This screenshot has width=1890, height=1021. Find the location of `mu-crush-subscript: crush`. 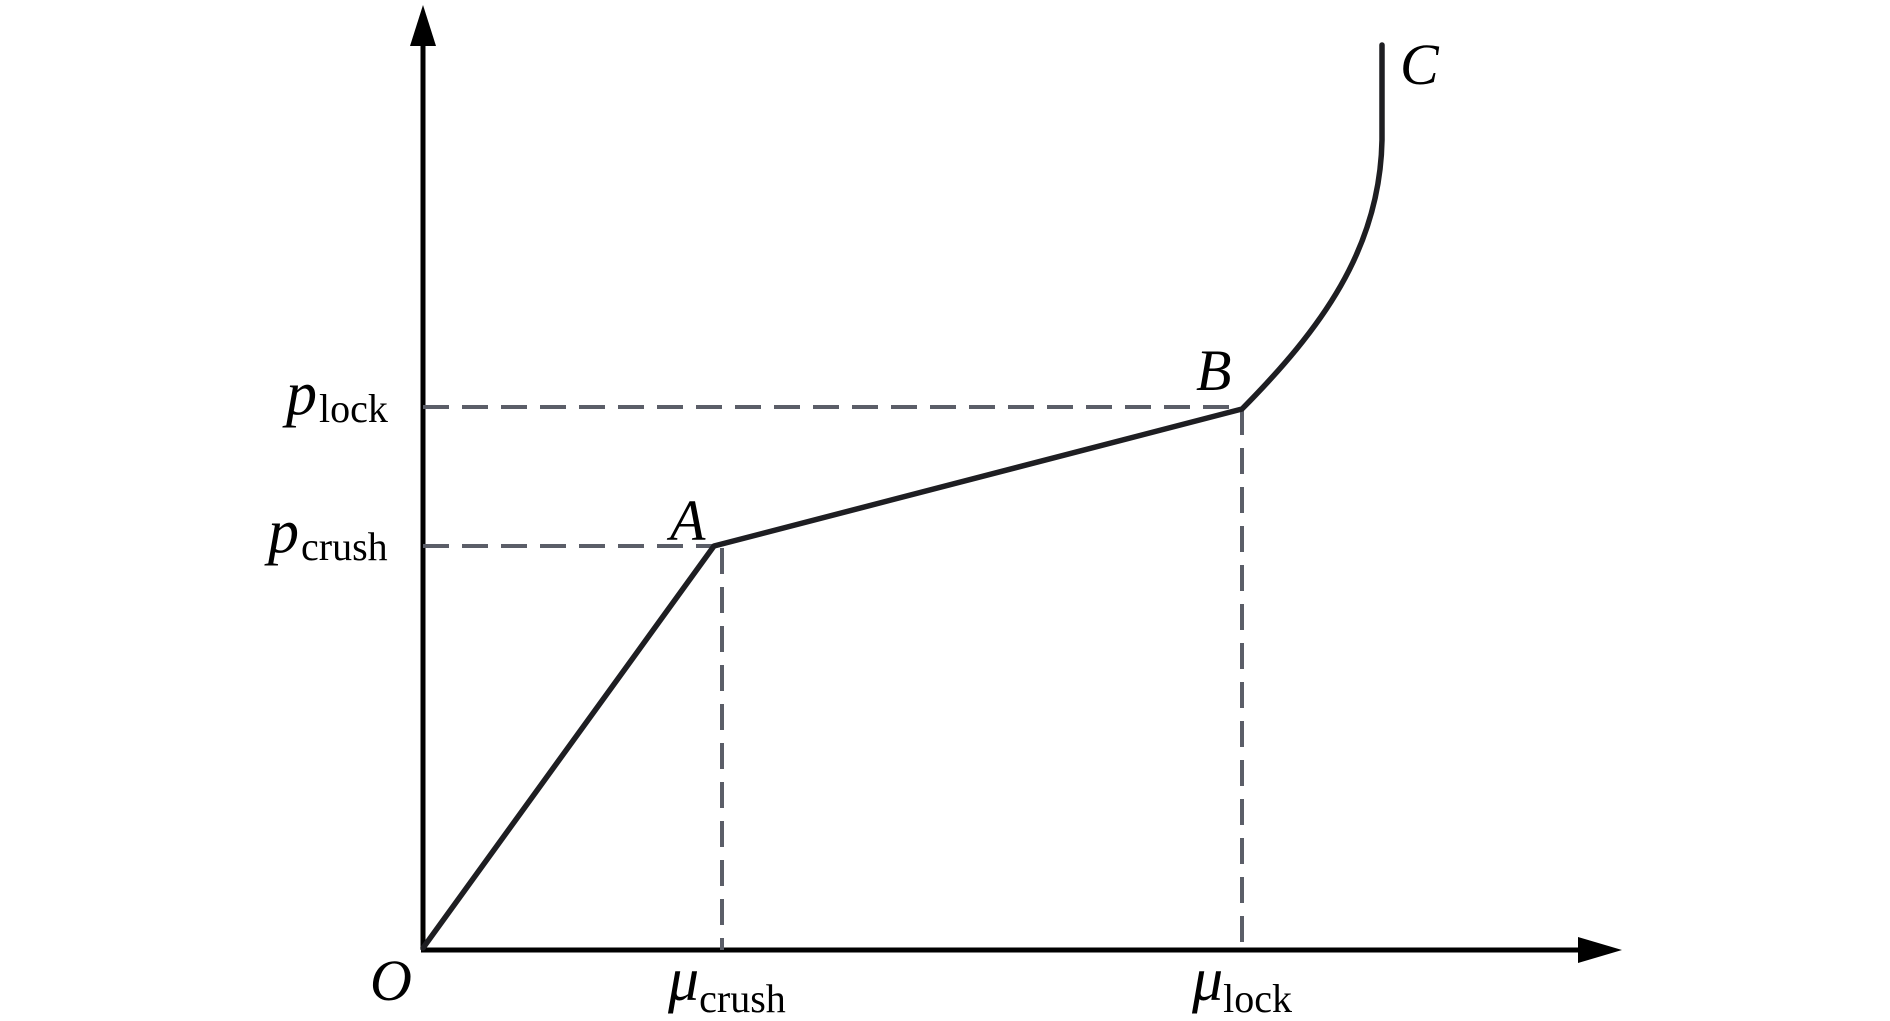

mu-crush-subscript: crush is located at coordinates (742, 998).